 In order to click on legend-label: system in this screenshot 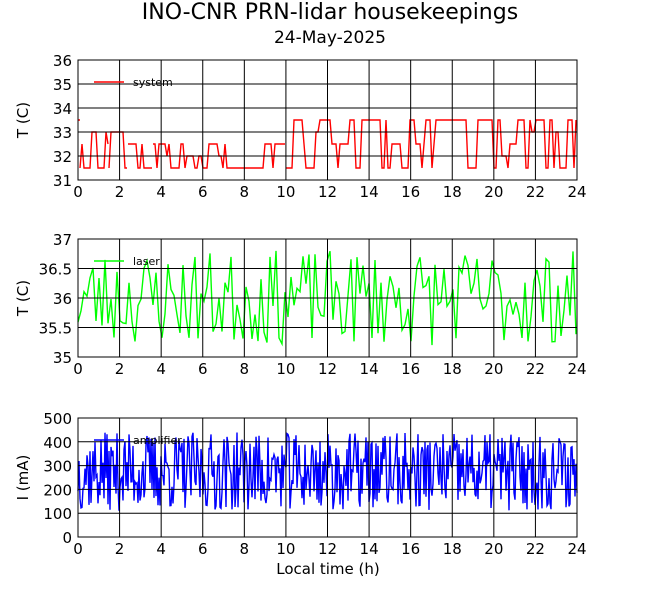, I will do `click(153, 82)`.